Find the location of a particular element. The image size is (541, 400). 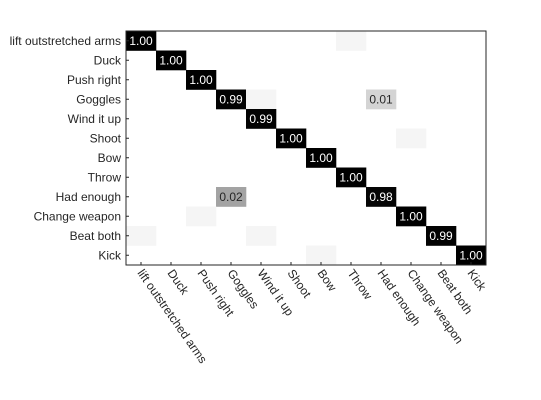

y-tick-label-duck: Duck is located at coordinates (108, 60).